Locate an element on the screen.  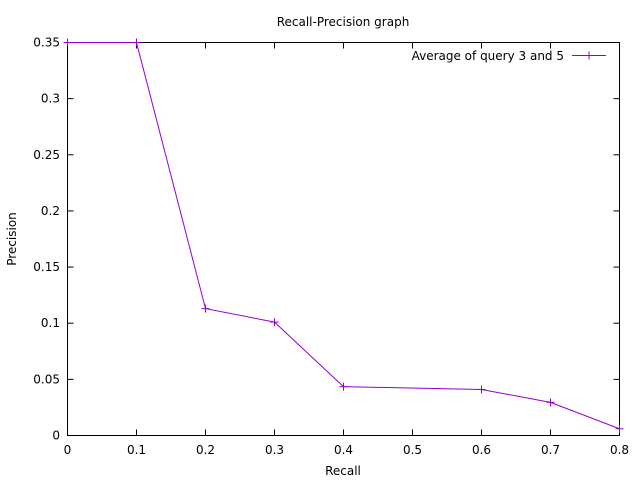
legend-label: Average of query 3 and 5 is located at coordinates (488, 56).